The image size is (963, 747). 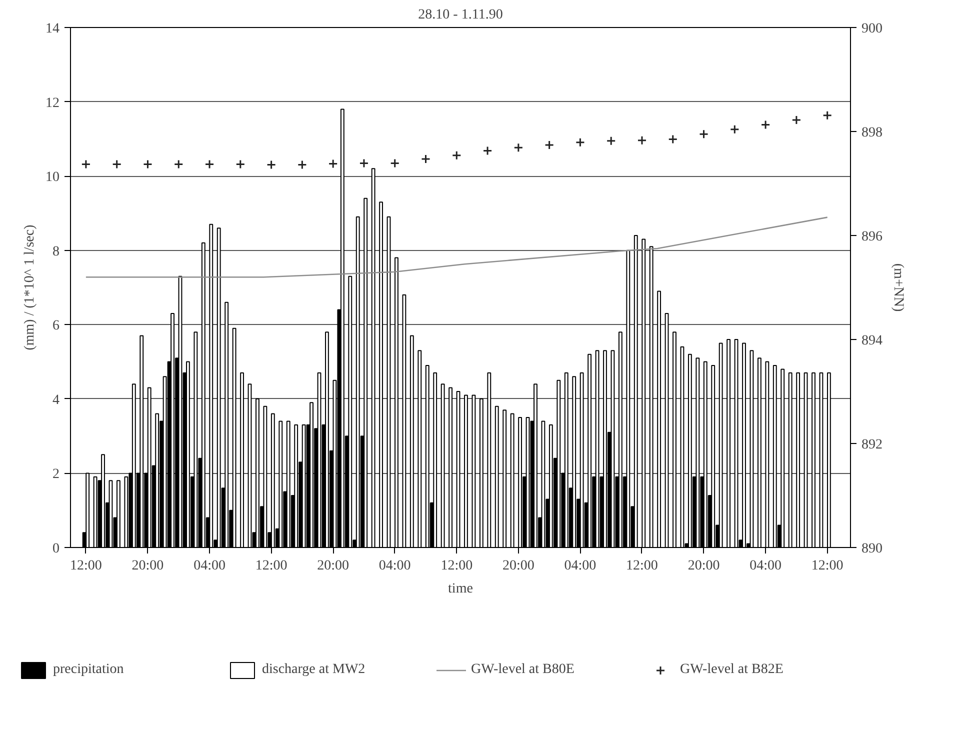 I want to click on x-axis-title: time, so click(x=460, y=589).